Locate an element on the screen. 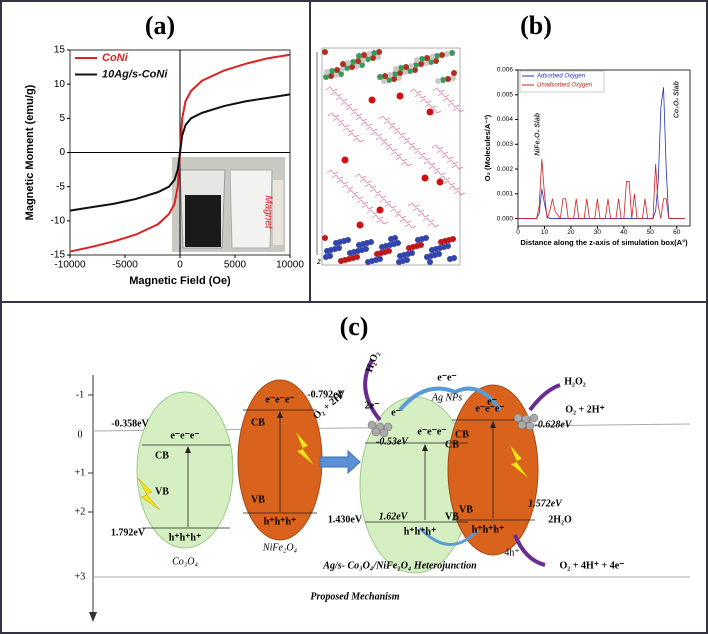  y-tick-label: 10 is located at coordinates (60, 84).